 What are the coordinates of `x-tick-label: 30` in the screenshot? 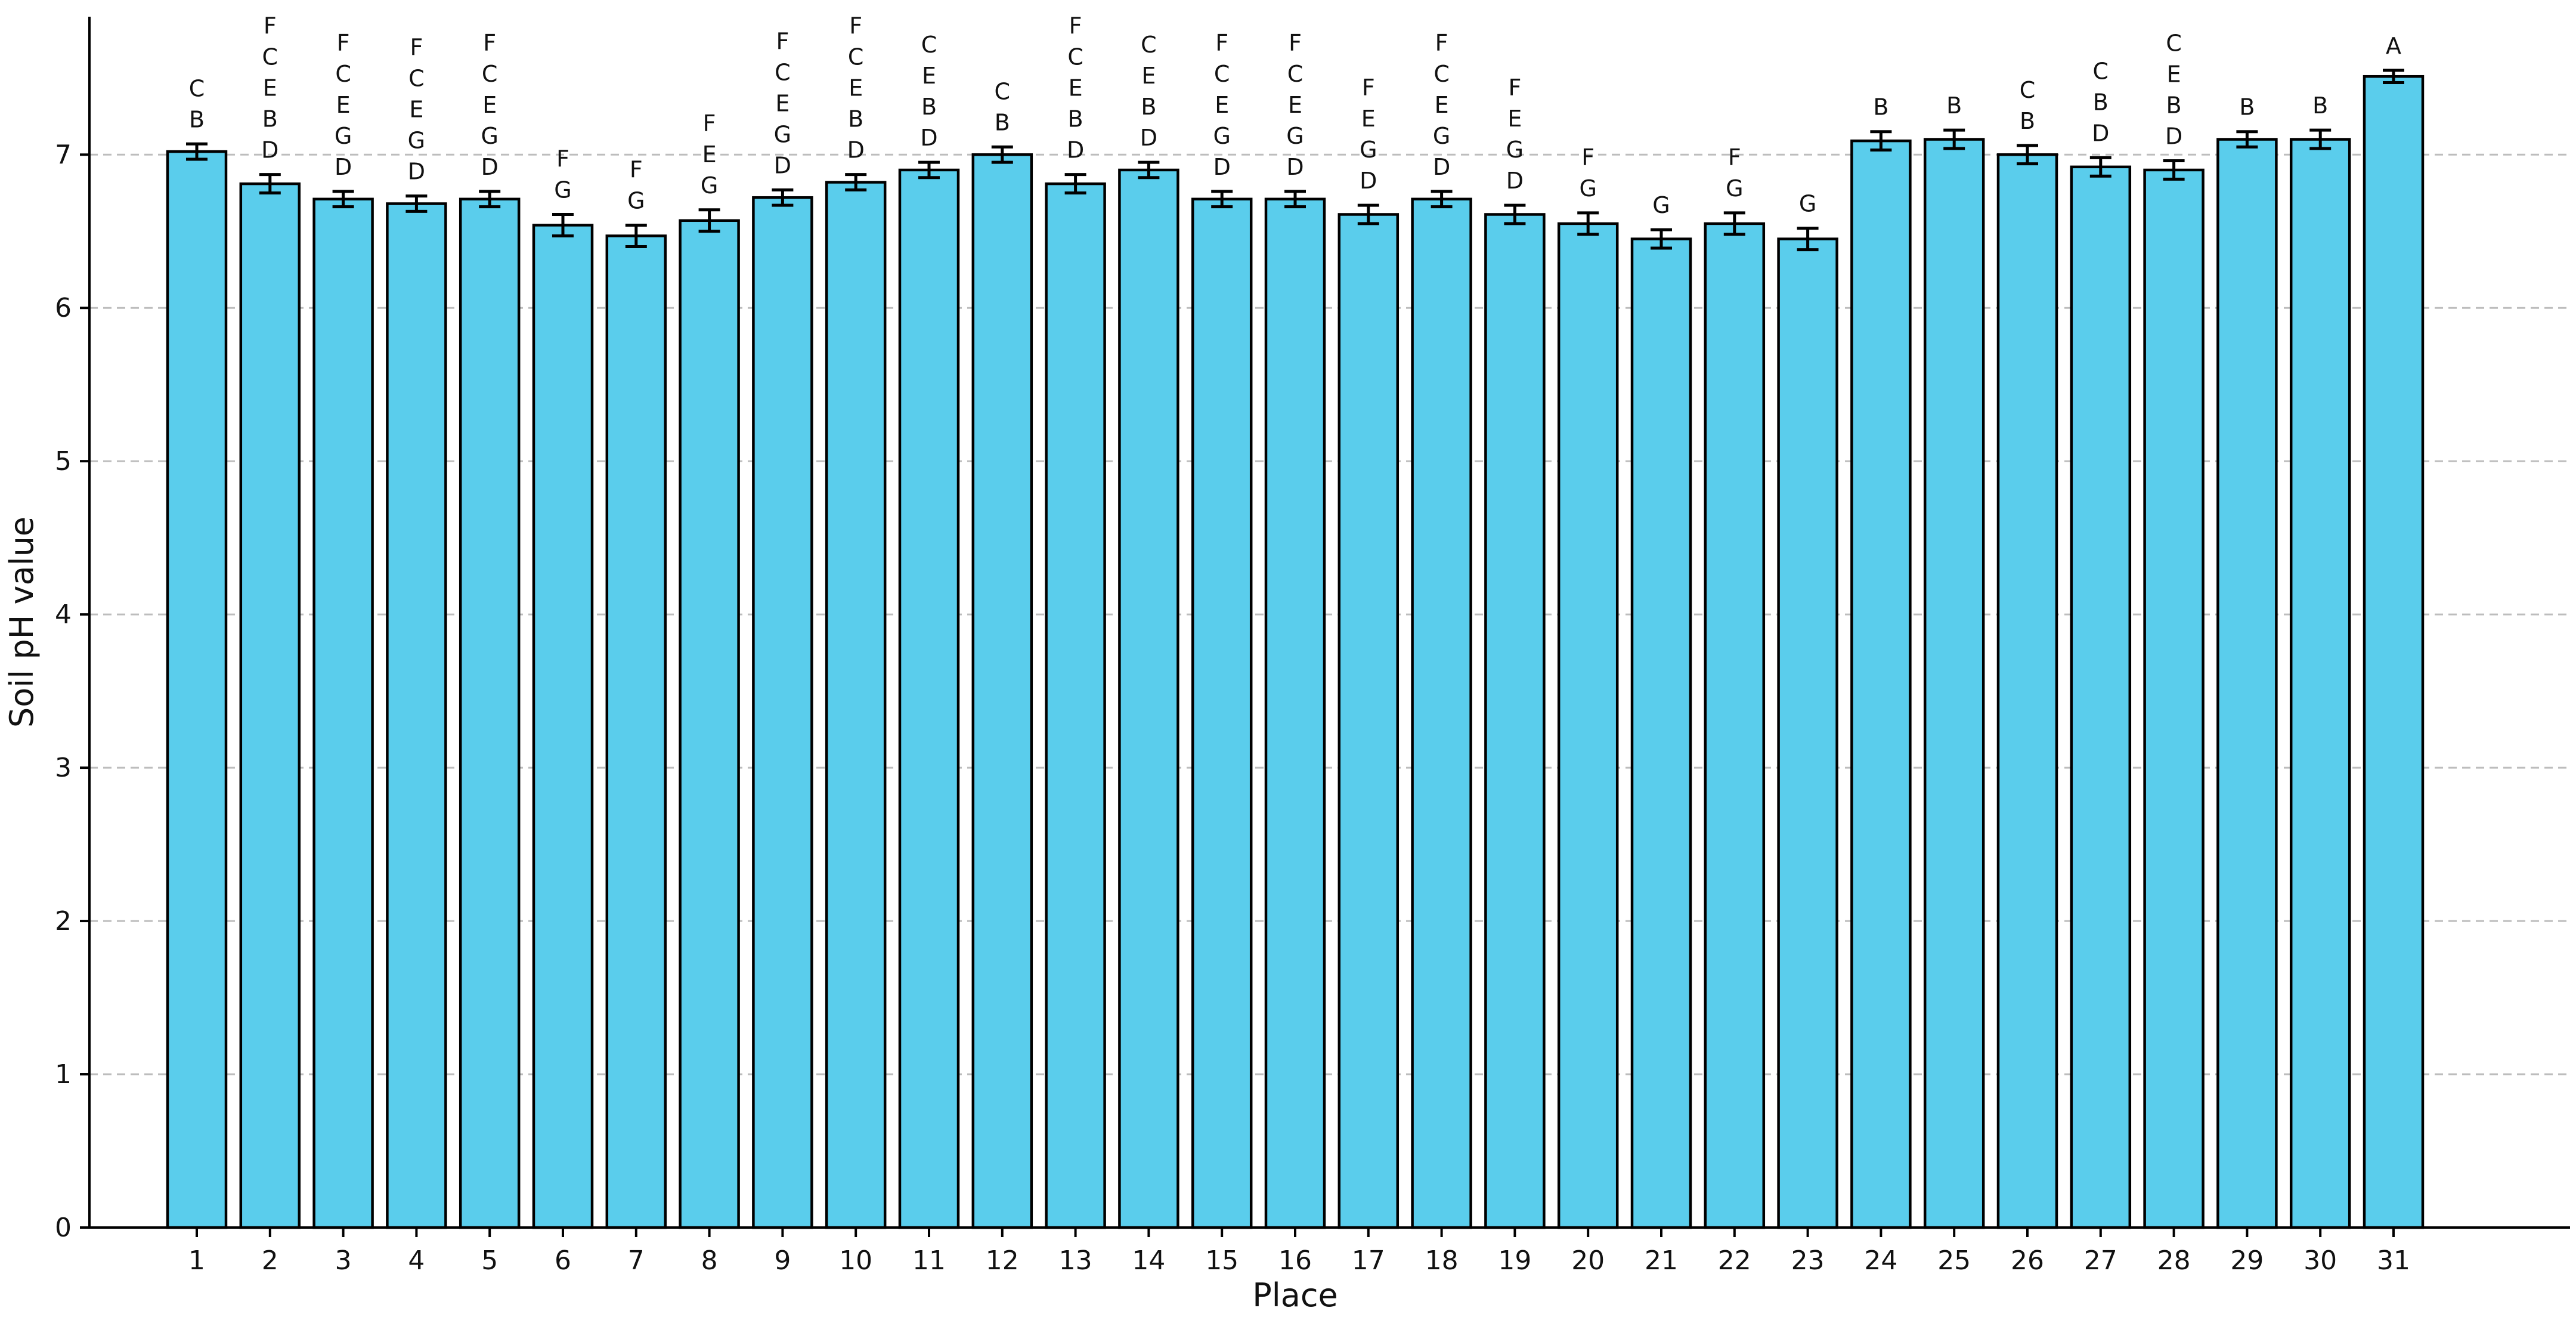 It's located at (2320, 1260).